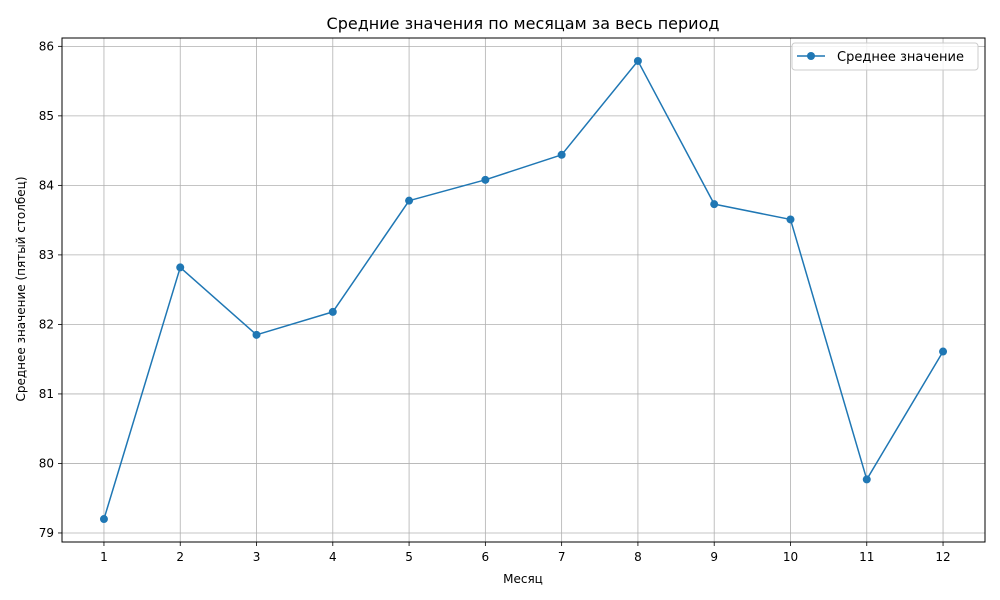  Describe the element at coordinates (46, 116) in the screenshot. I see `y-tick-label: 85` at that location.